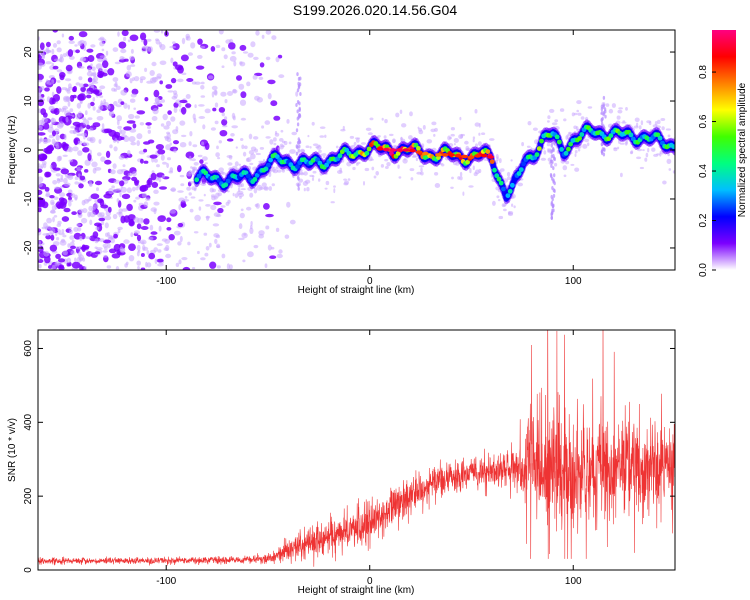  What do you see at coordinates (28, 495) in the screenshot?
I see `y-tick-label: 200` at bounding box center [28, 495].